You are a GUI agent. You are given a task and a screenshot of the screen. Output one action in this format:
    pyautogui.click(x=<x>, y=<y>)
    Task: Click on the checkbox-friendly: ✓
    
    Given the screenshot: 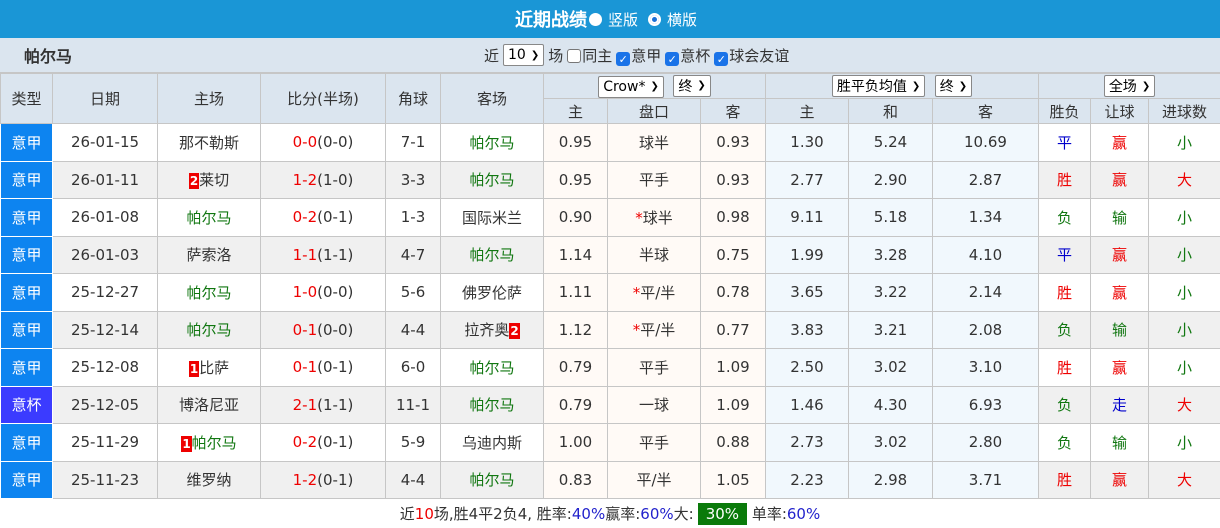 What is the action you would take?
    pyautogui.click(x=721, y=58)
    